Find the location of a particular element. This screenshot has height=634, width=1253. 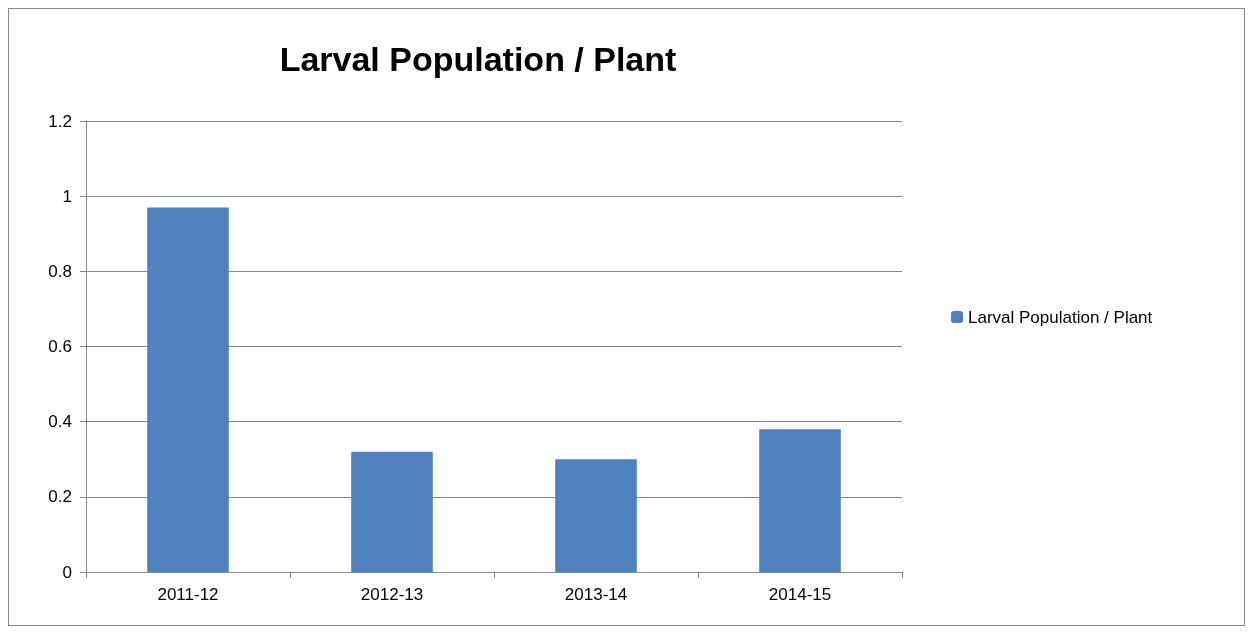

y-tick-label: 0.4 is located at coordinates (60, 422).